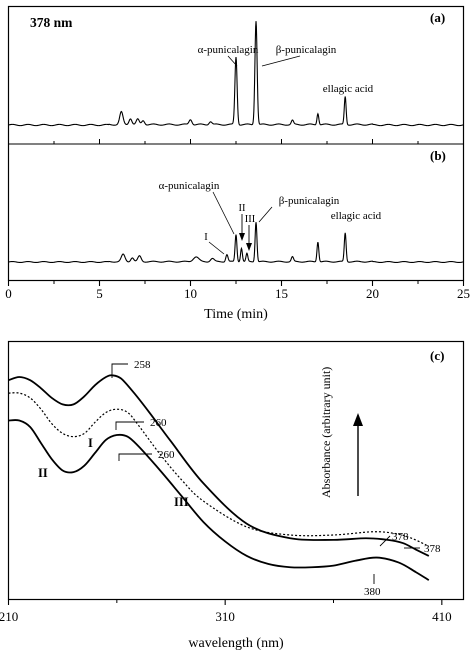  Describe the element at coordinates (249, 247) in the screenshot. I see `peak-III-arrowhead` at that location.